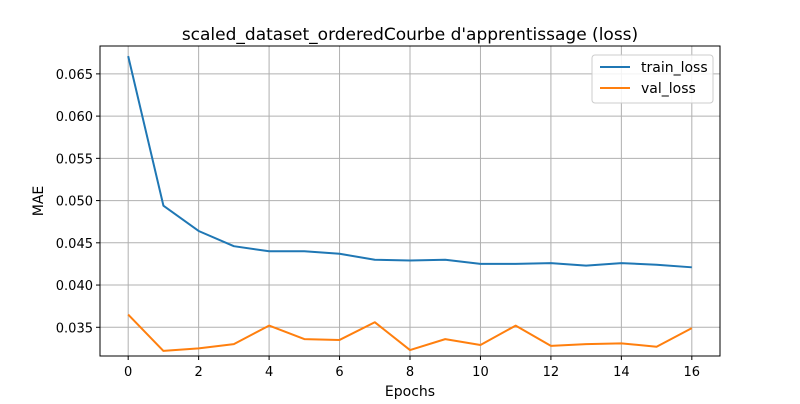  Describe the element at coordinates (74, 202) in the screenshot. I see `y-tick-label: 0.050` at that location.